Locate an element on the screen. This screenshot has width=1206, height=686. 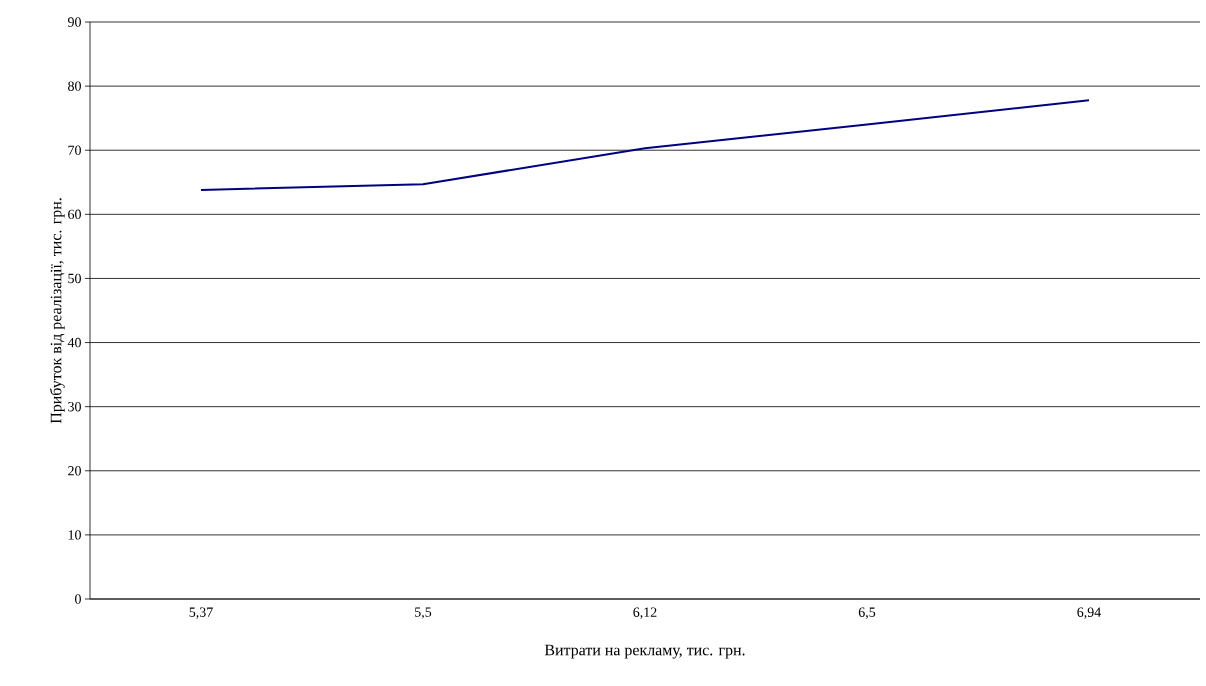
x-tick-label: 6,5 is located at coordinates (867, 613).